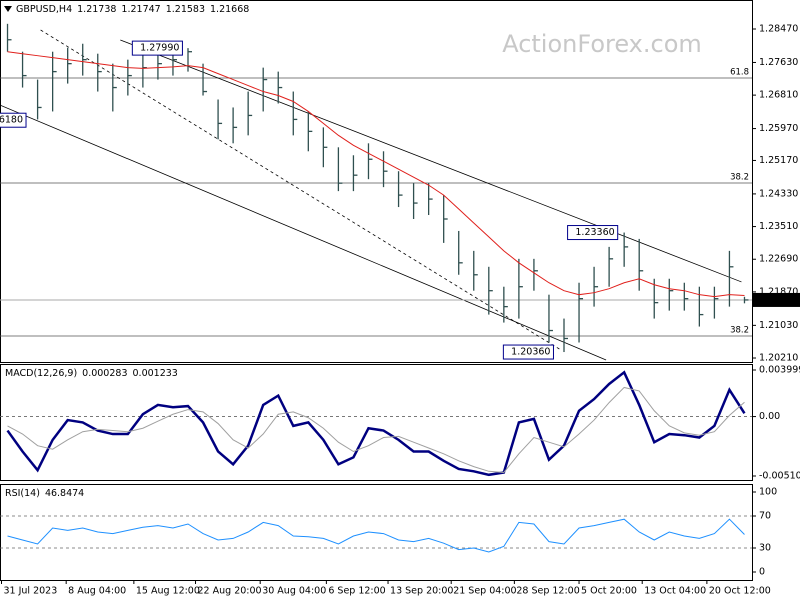  I want to click on y-tick-label: 1.27630, so click(778, 62).